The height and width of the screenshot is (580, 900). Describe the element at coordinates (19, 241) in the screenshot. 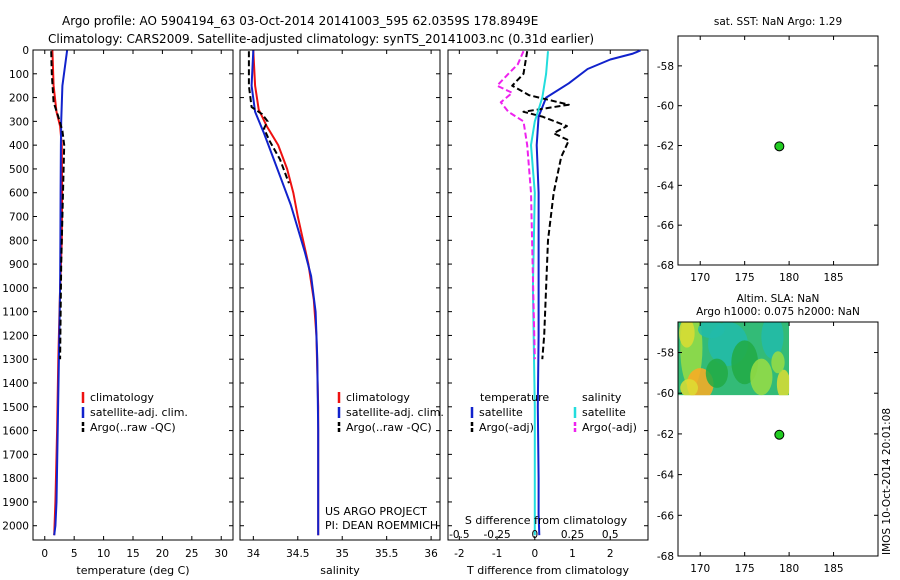

I see `y-tick-label: 800` at that location.